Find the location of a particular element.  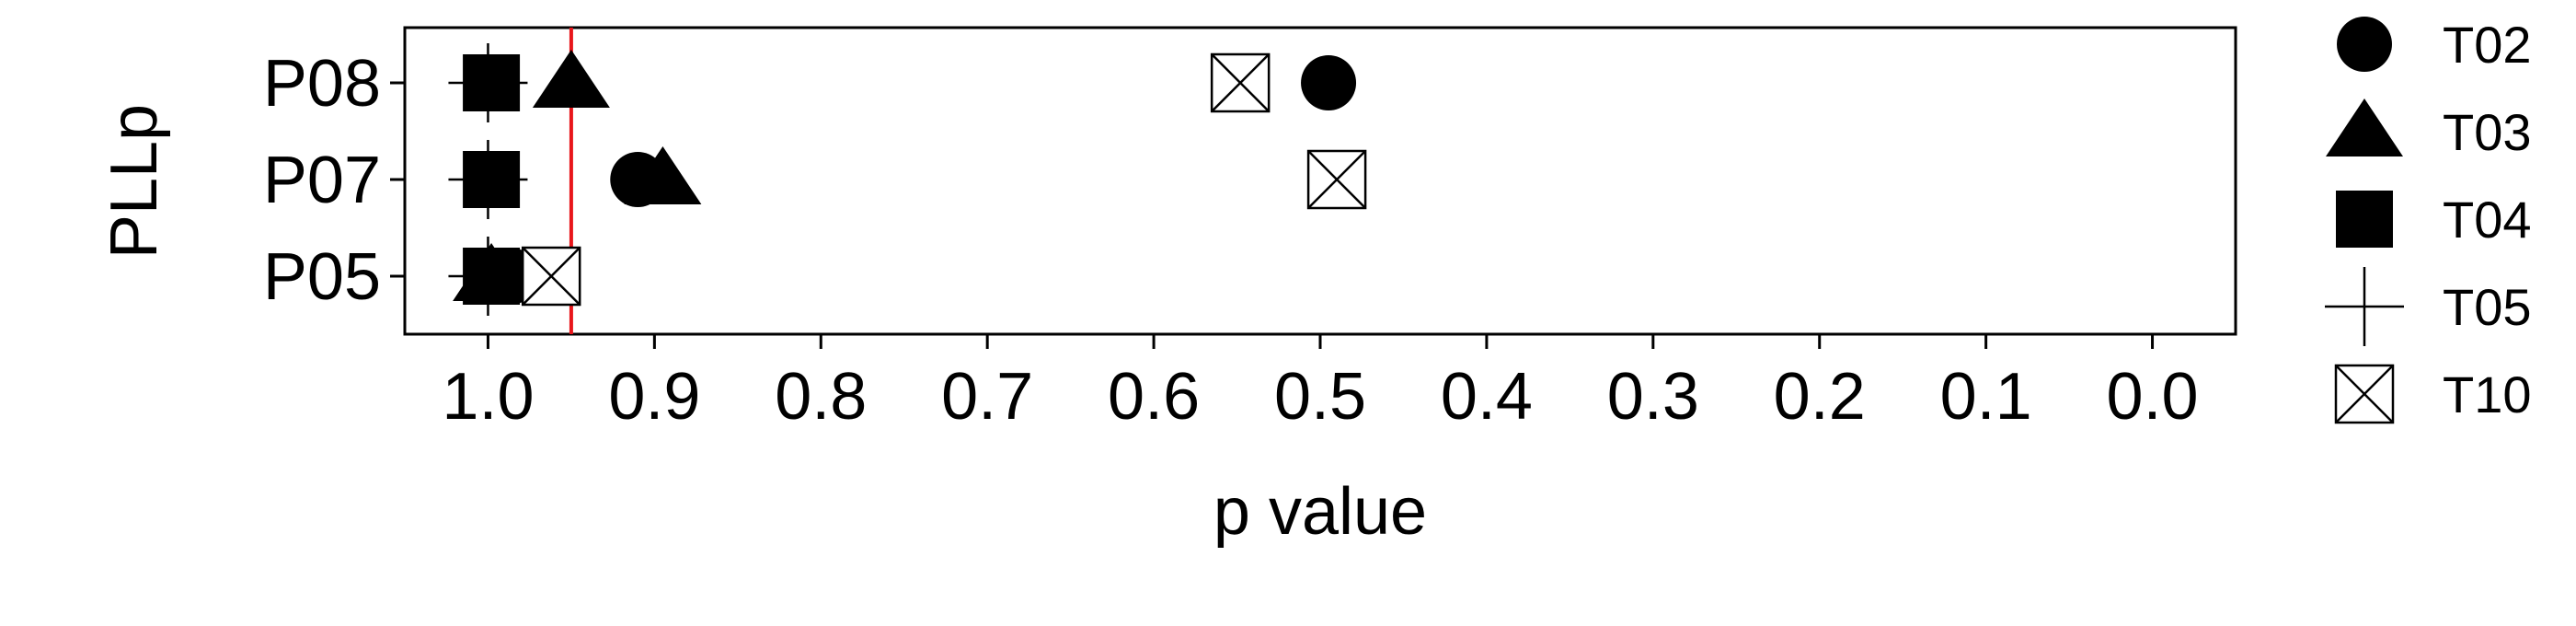

legend-key-t10 is located at coordinates (2364, 394).